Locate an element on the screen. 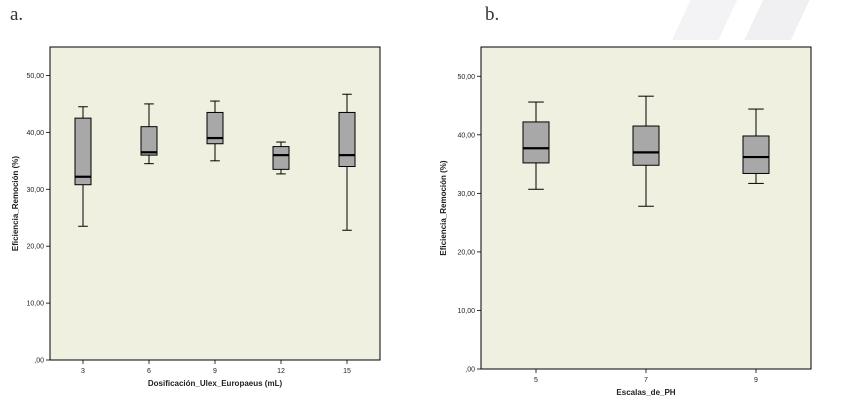 The height and width of the screenshot is (411, 853). x-axis-title: Escalas_de_PH is located at coordinates (645, 392).